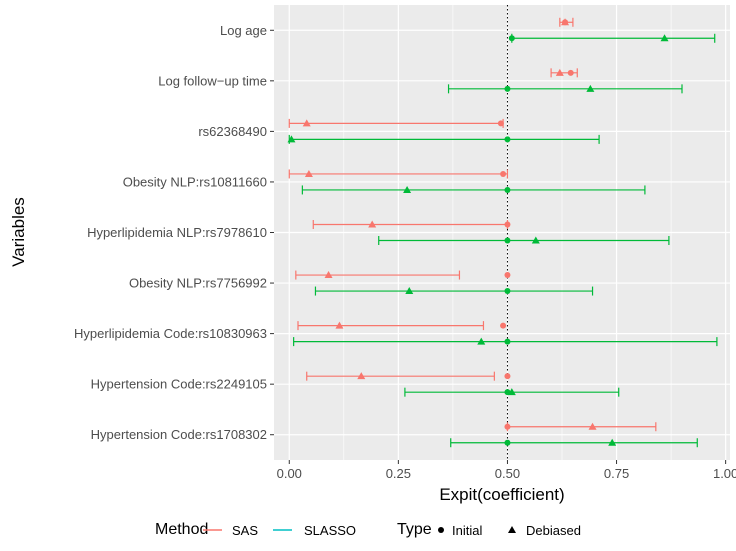 The width and height of the screenshot is (736, 551). Describe the element at coordinates (441, 530) in the screenshot. I see `legend-initial-key` at that location.